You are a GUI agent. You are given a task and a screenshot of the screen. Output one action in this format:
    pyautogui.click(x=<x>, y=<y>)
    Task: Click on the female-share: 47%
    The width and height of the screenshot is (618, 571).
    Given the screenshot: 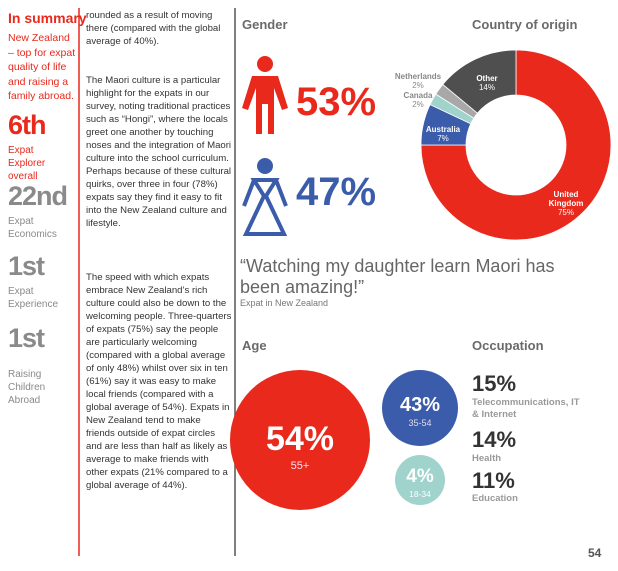 What is the action you would take?
    pyautogui.click(x=336, y=192)
    